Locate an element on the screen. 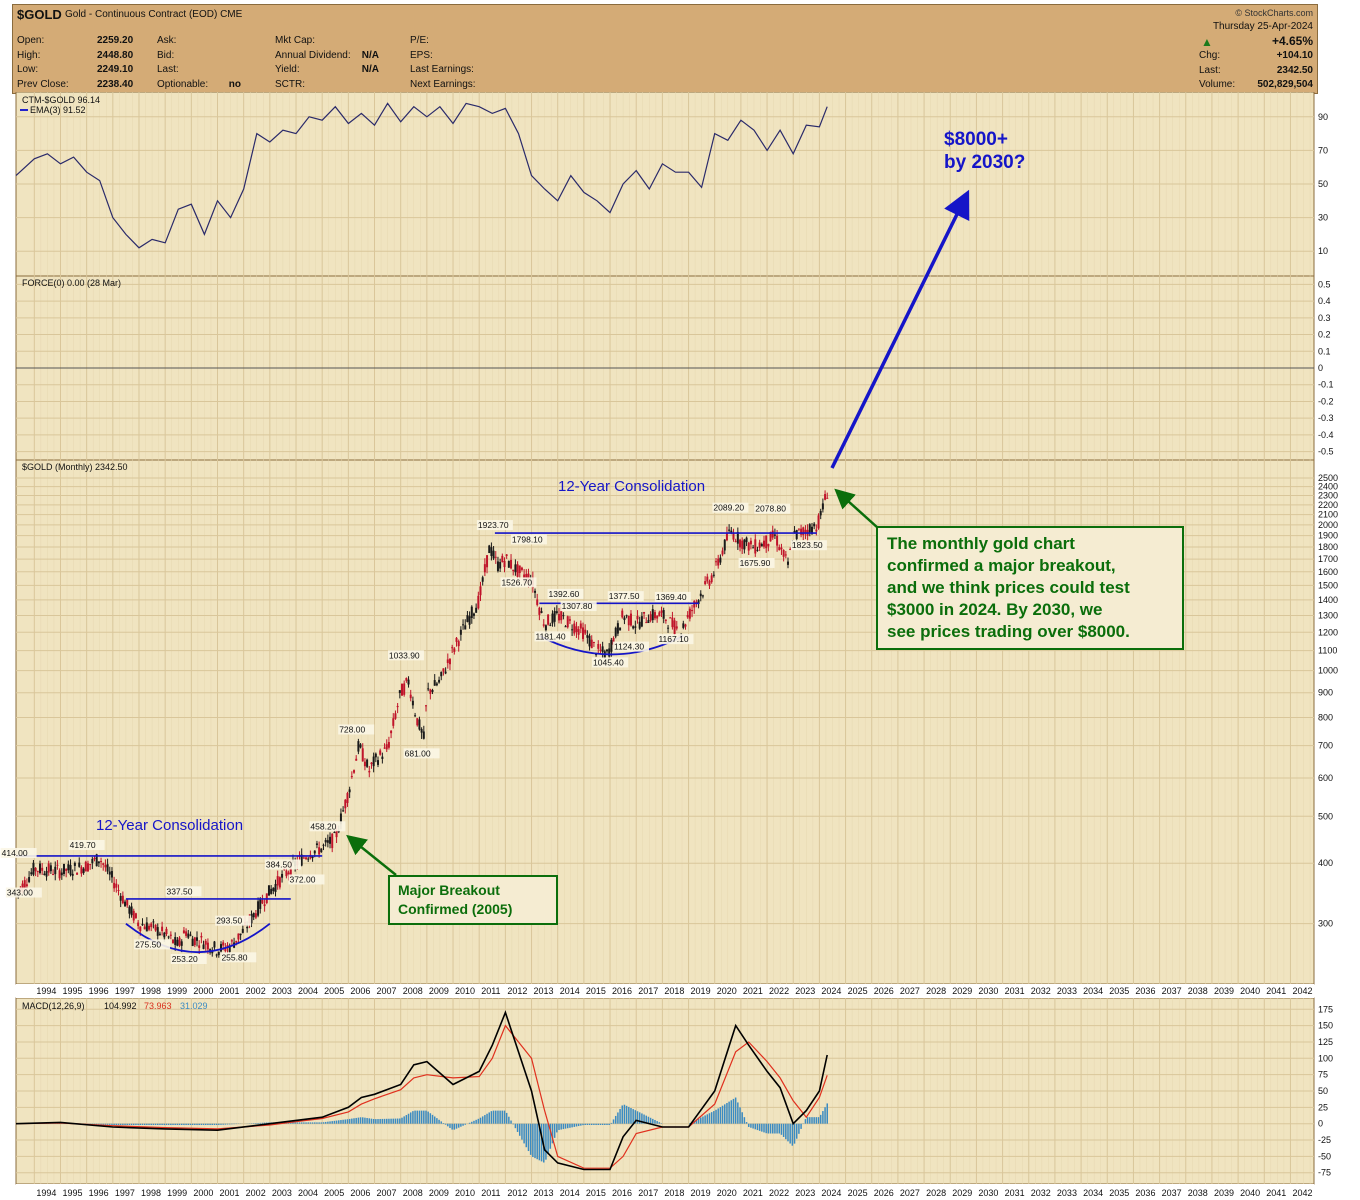 The width and height of the screenshot is (1360, 1200). quote-label: EPS: is located at coordinates (421, 55).